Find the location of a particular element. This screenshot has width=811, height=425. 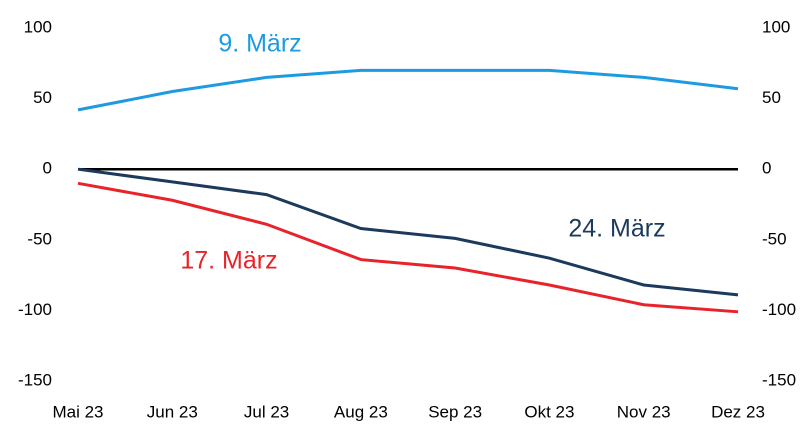

x-tick-label: Aug 23 is located at coordinates (361, 411).